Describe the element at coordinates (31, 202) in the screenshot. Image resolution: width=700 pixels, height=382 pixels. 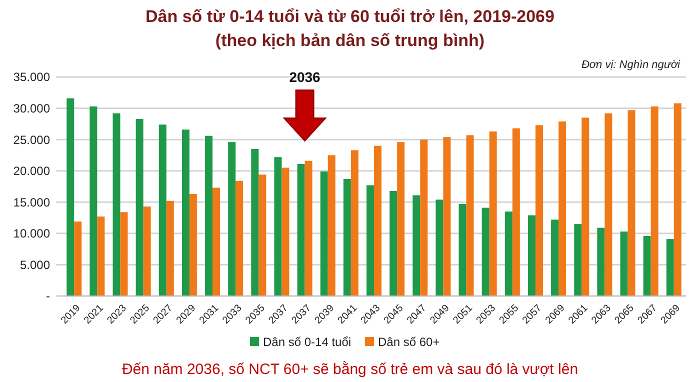
I see `y-tick-label: 15.000` at that location.